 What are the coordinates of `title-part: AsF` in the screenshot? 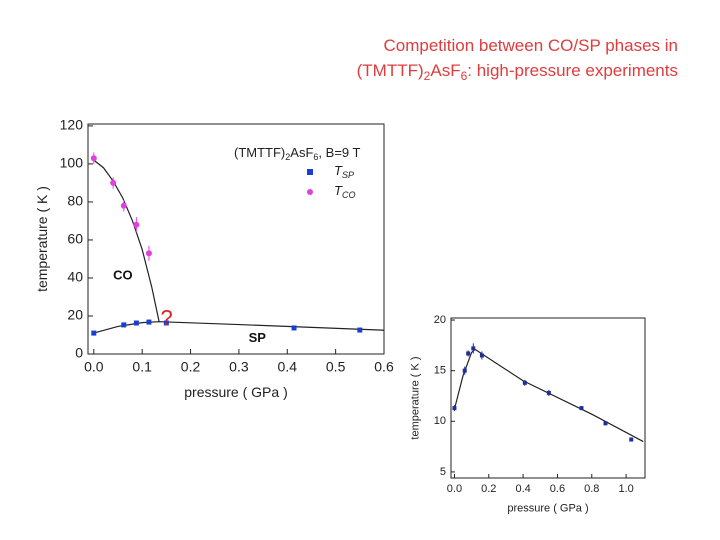 It's located at (445, 70).